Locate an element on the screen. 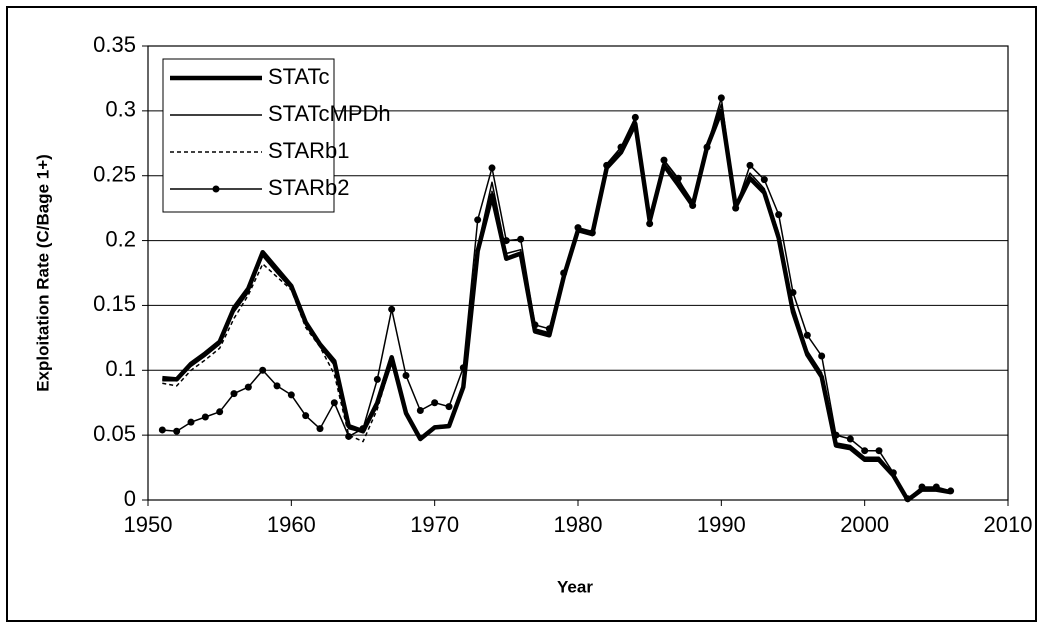  legend-label: STARb2 is located at coordinates (309, 187).